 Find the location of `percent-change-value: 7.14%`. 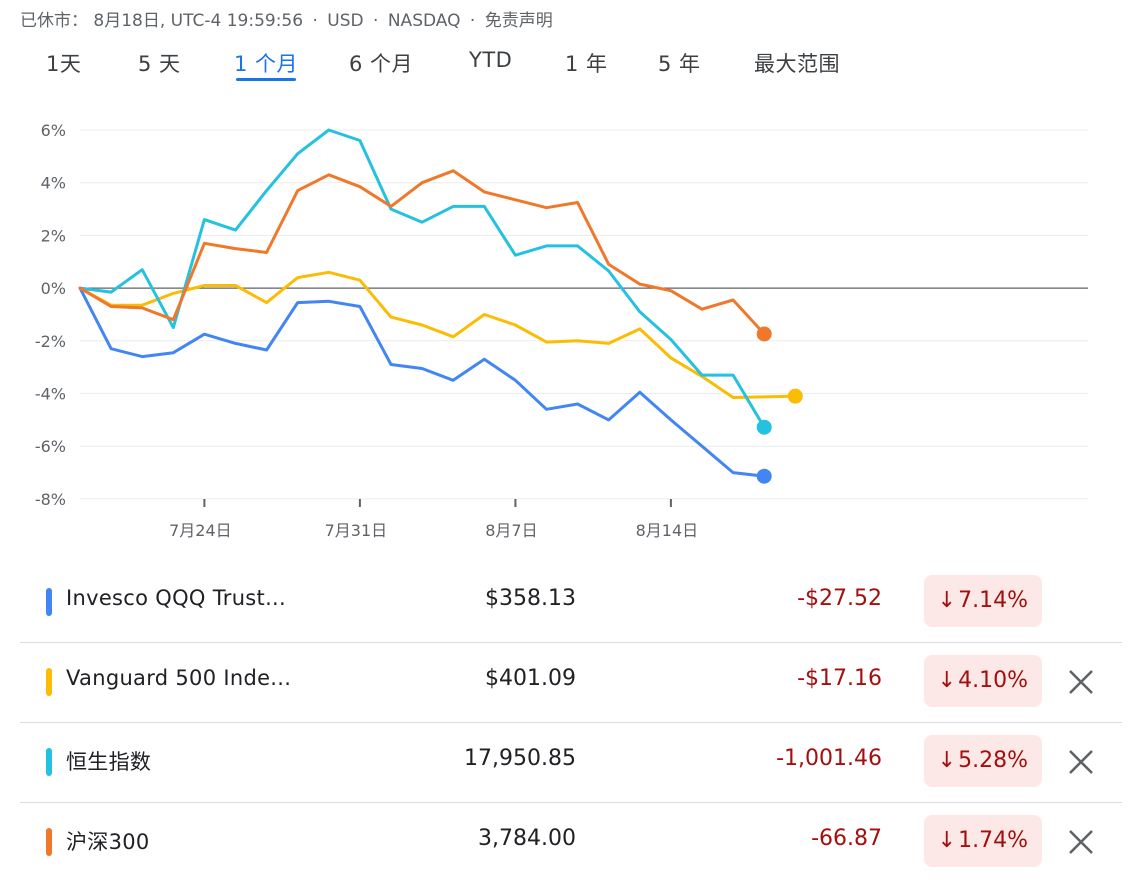

percent-change-value: 7.14% is located at coordinates (993, 600).